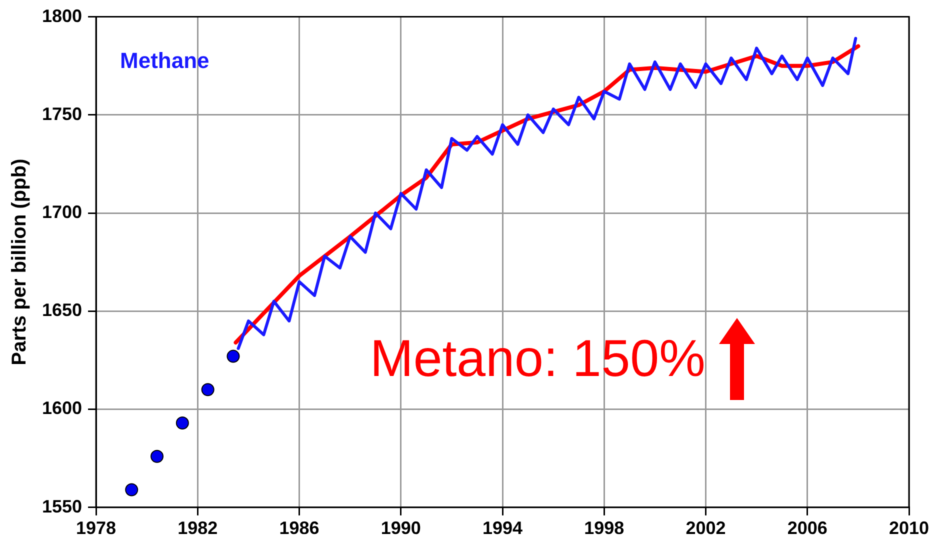 Image resolution: width=939 pixels, height=547 pixels. What do you see at coordinates (538, 359) in the screenshot?
I see `annotation: Metano: 150%` at bounding box center [538, 359].